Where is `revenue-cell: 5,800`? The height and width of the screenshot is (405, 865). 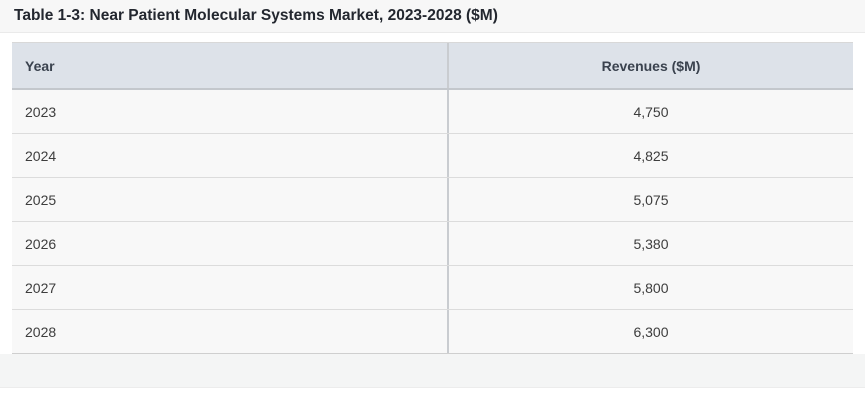
revenue-cell: 5,800 is located at coordinates (650, 287).